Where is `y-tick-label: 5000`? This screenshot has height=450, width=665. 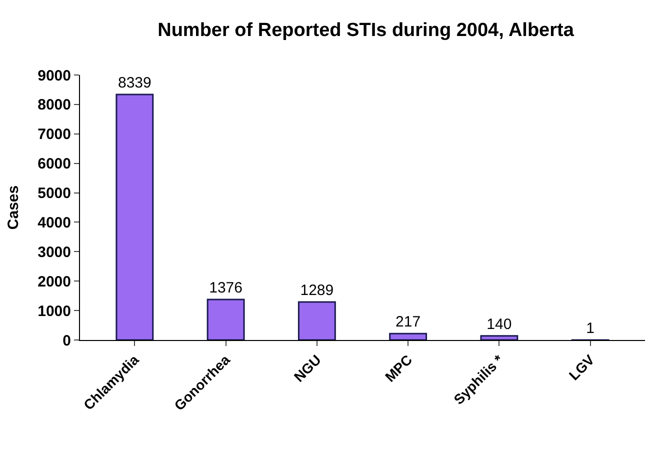 y-tick-label: 5000 is located at coordinates (54, 193).